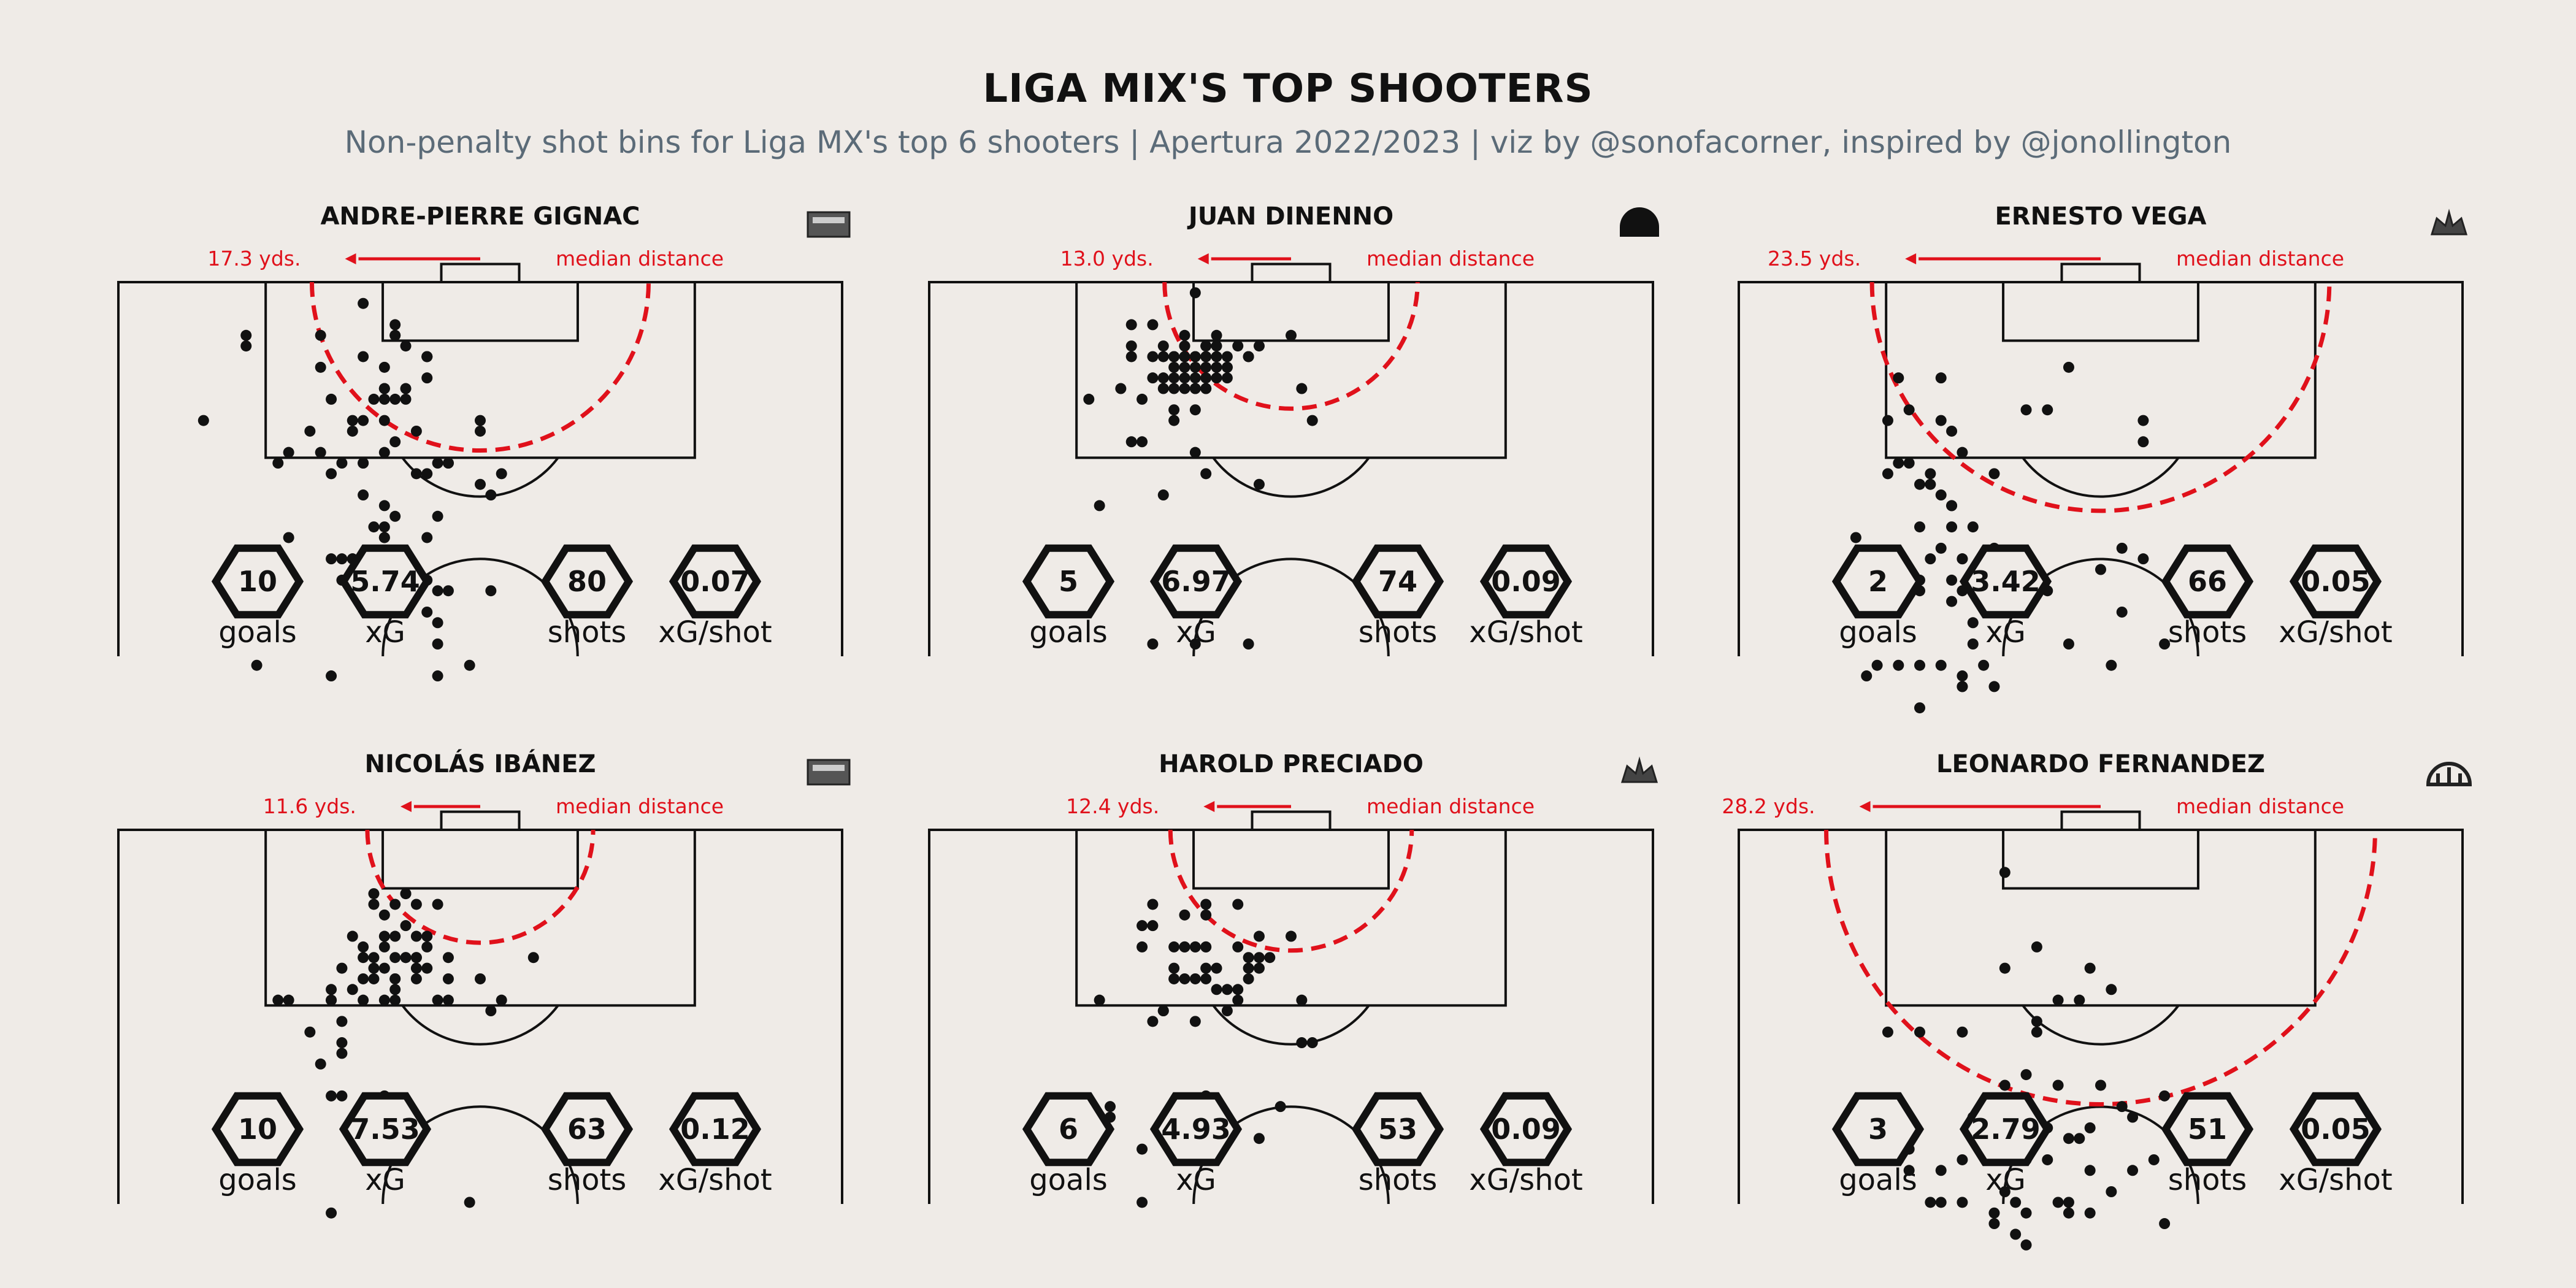 The image size is (2576, 1288). What do you see at coordinates (1288, 89) in the screenshot?
I see `chart-title: LIGA MIX'S TOP SHOOTERS` at bounding box center [1288, 89].